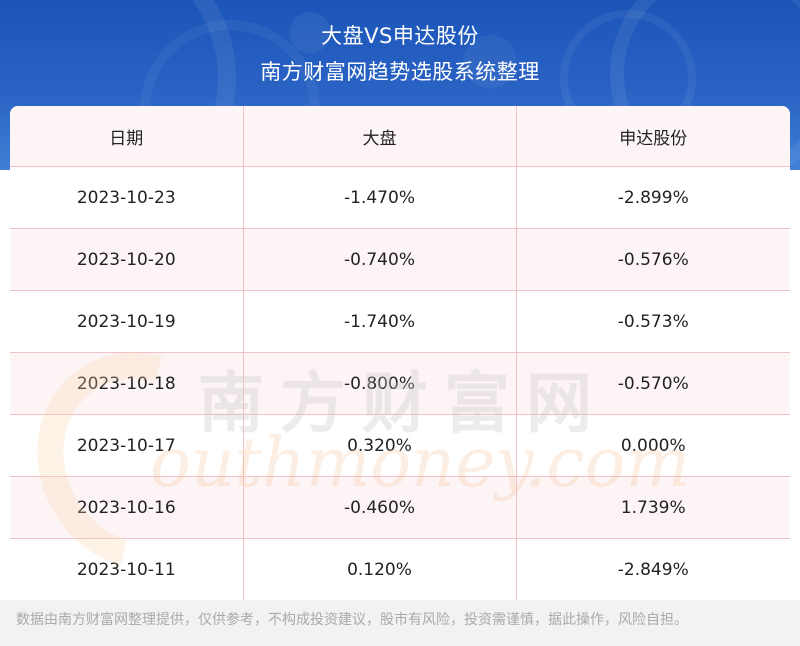 This screenshot has width=800, height=646. Describe the element at coordinates (127, 259) in the screenshot. I see `date-cell: 2023-10-20` at that location.